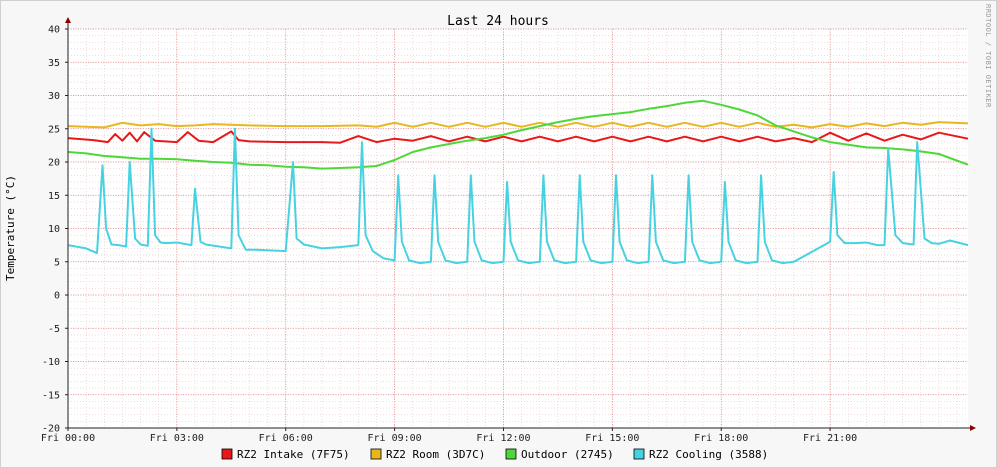 The width and height of the screenshot is (997, 468). Describe the element at coordinates (51, 429) in the screenshot. I see `y-tick-label: -20` at that location.